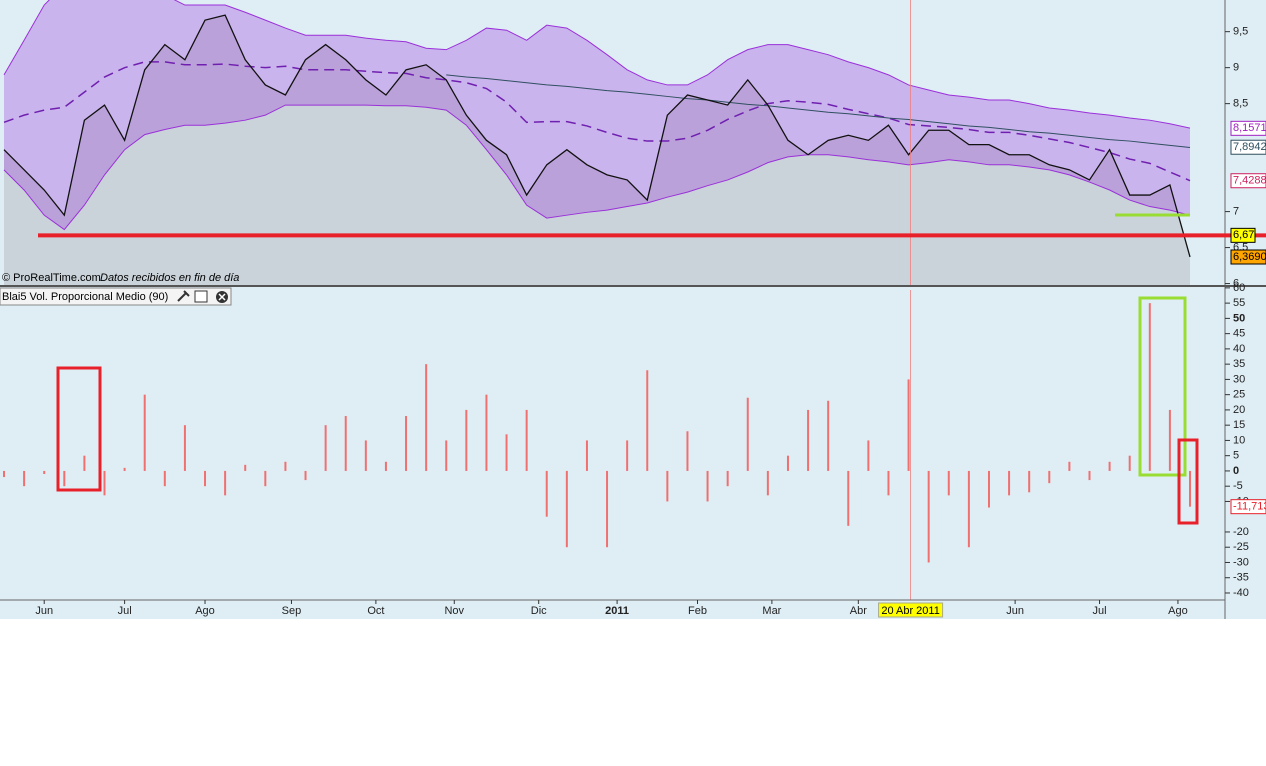 The height and width of the screenshot is (766, 1266). Describe the element at coordinates (1178, 611) in the screenshot. I see `x-tick-label: Ago` at that location.